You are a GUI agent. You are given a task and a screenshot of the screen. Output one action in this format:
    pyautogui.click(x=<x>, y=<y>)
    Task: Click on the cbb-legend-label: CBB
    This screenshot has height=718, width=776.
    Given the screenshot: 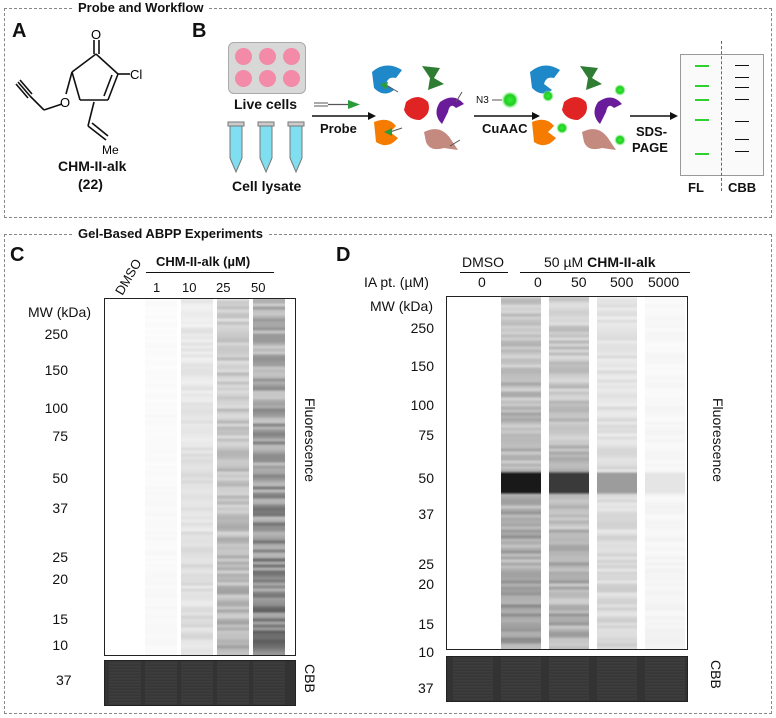 What is the action you would take?
    pyautogui.click(x=742, y=187)
    